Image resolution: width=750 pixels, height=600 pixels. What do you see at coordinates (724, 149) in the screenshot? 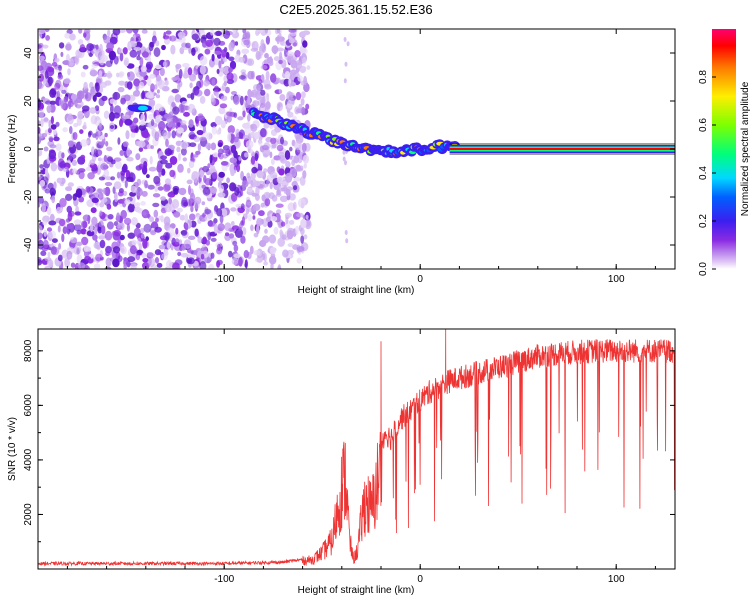
I see `colorbar-gradient` at bounding box center [724, 149].